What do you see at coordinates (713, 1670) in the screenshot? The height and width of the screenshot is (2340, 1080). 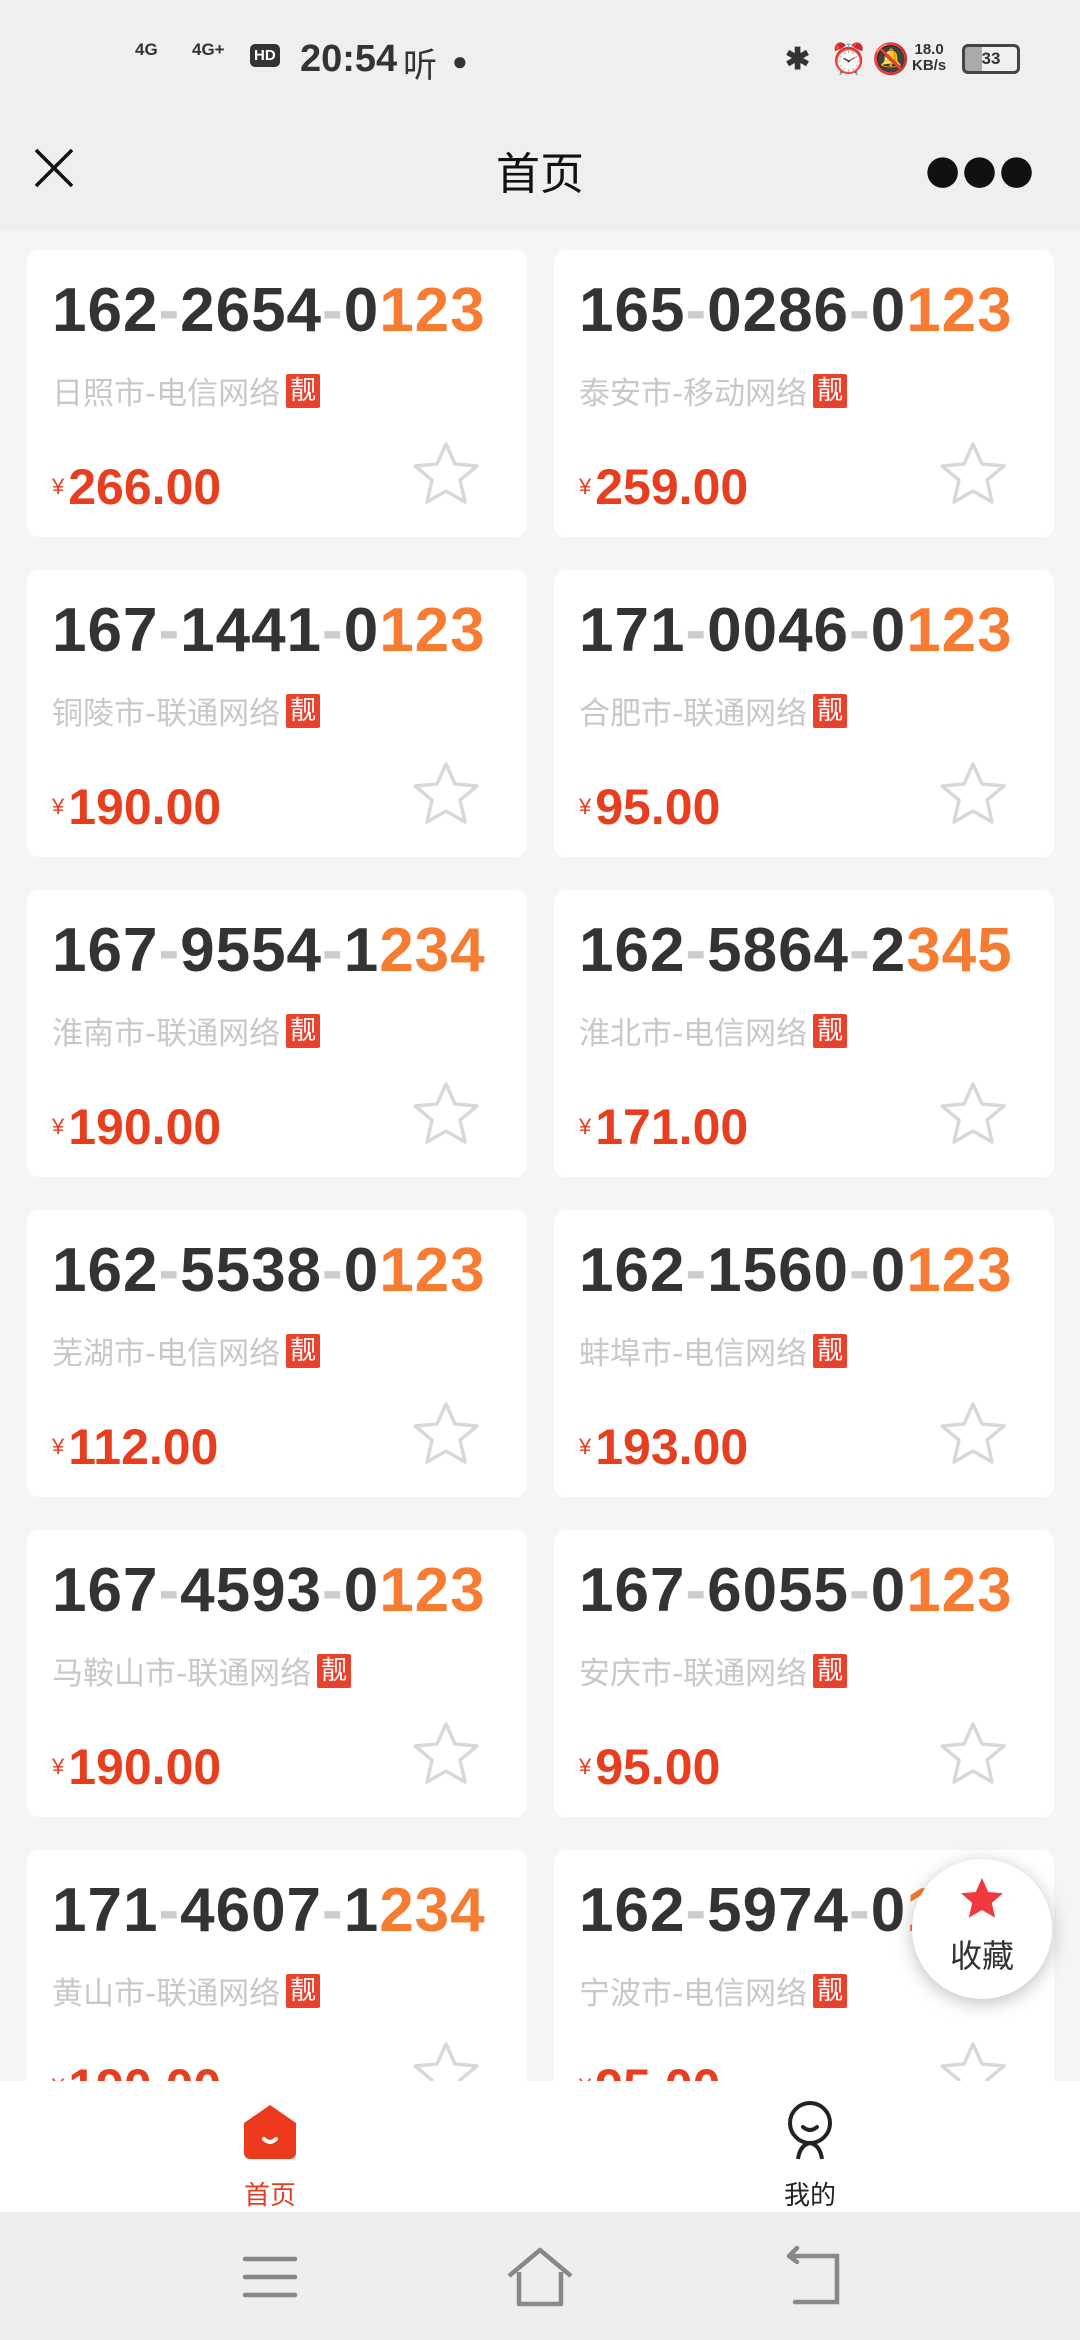 I see `location-network: 安庆市-联通网络靓` at bounding box center [713, 1670].